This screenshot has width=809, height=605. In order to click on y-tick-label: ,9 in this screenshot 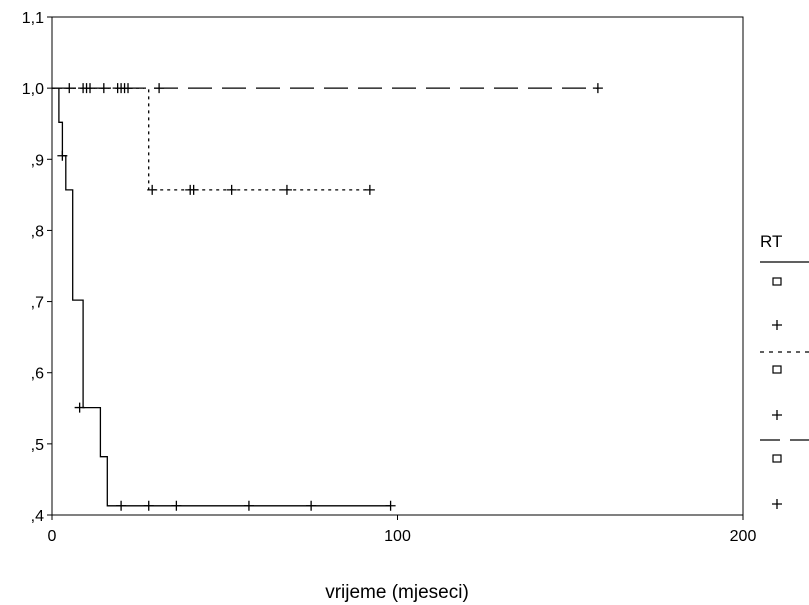, I will do `click(37, 160)`.